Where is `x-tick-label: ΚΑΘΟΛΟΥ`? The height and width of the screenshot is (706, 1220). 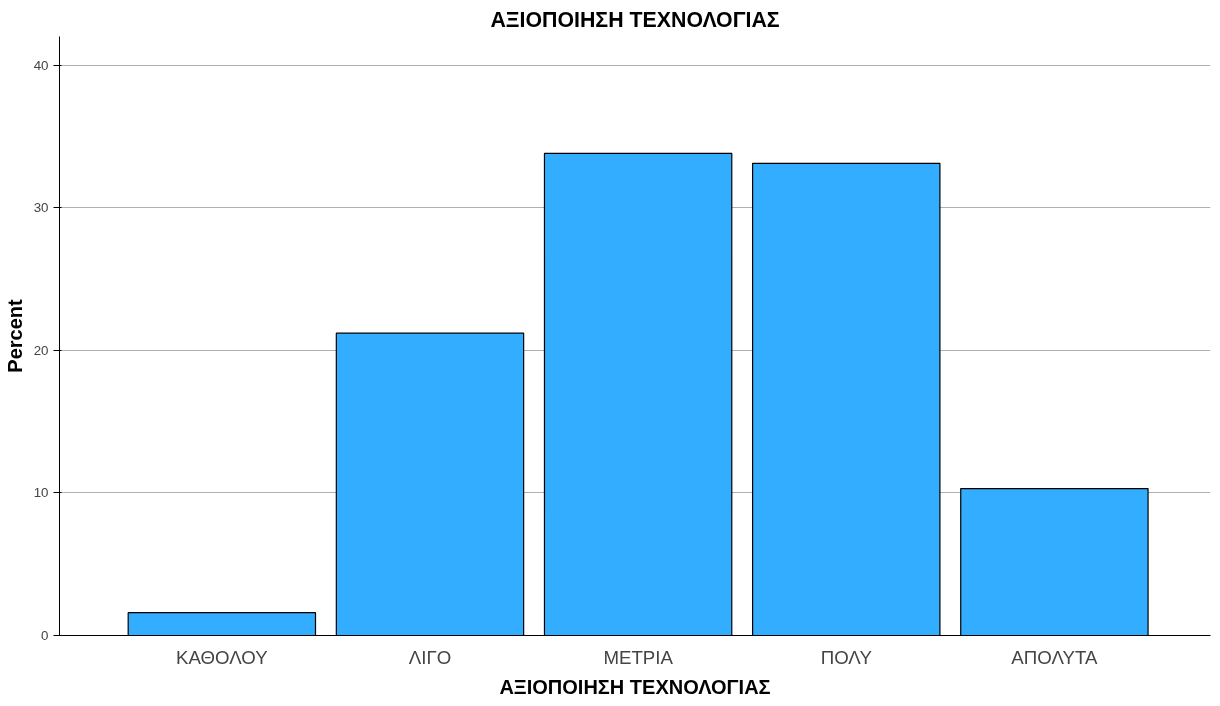
x-tick-label: ΚΑΘΟΛΟΥ is located at coordinates (222, 657).